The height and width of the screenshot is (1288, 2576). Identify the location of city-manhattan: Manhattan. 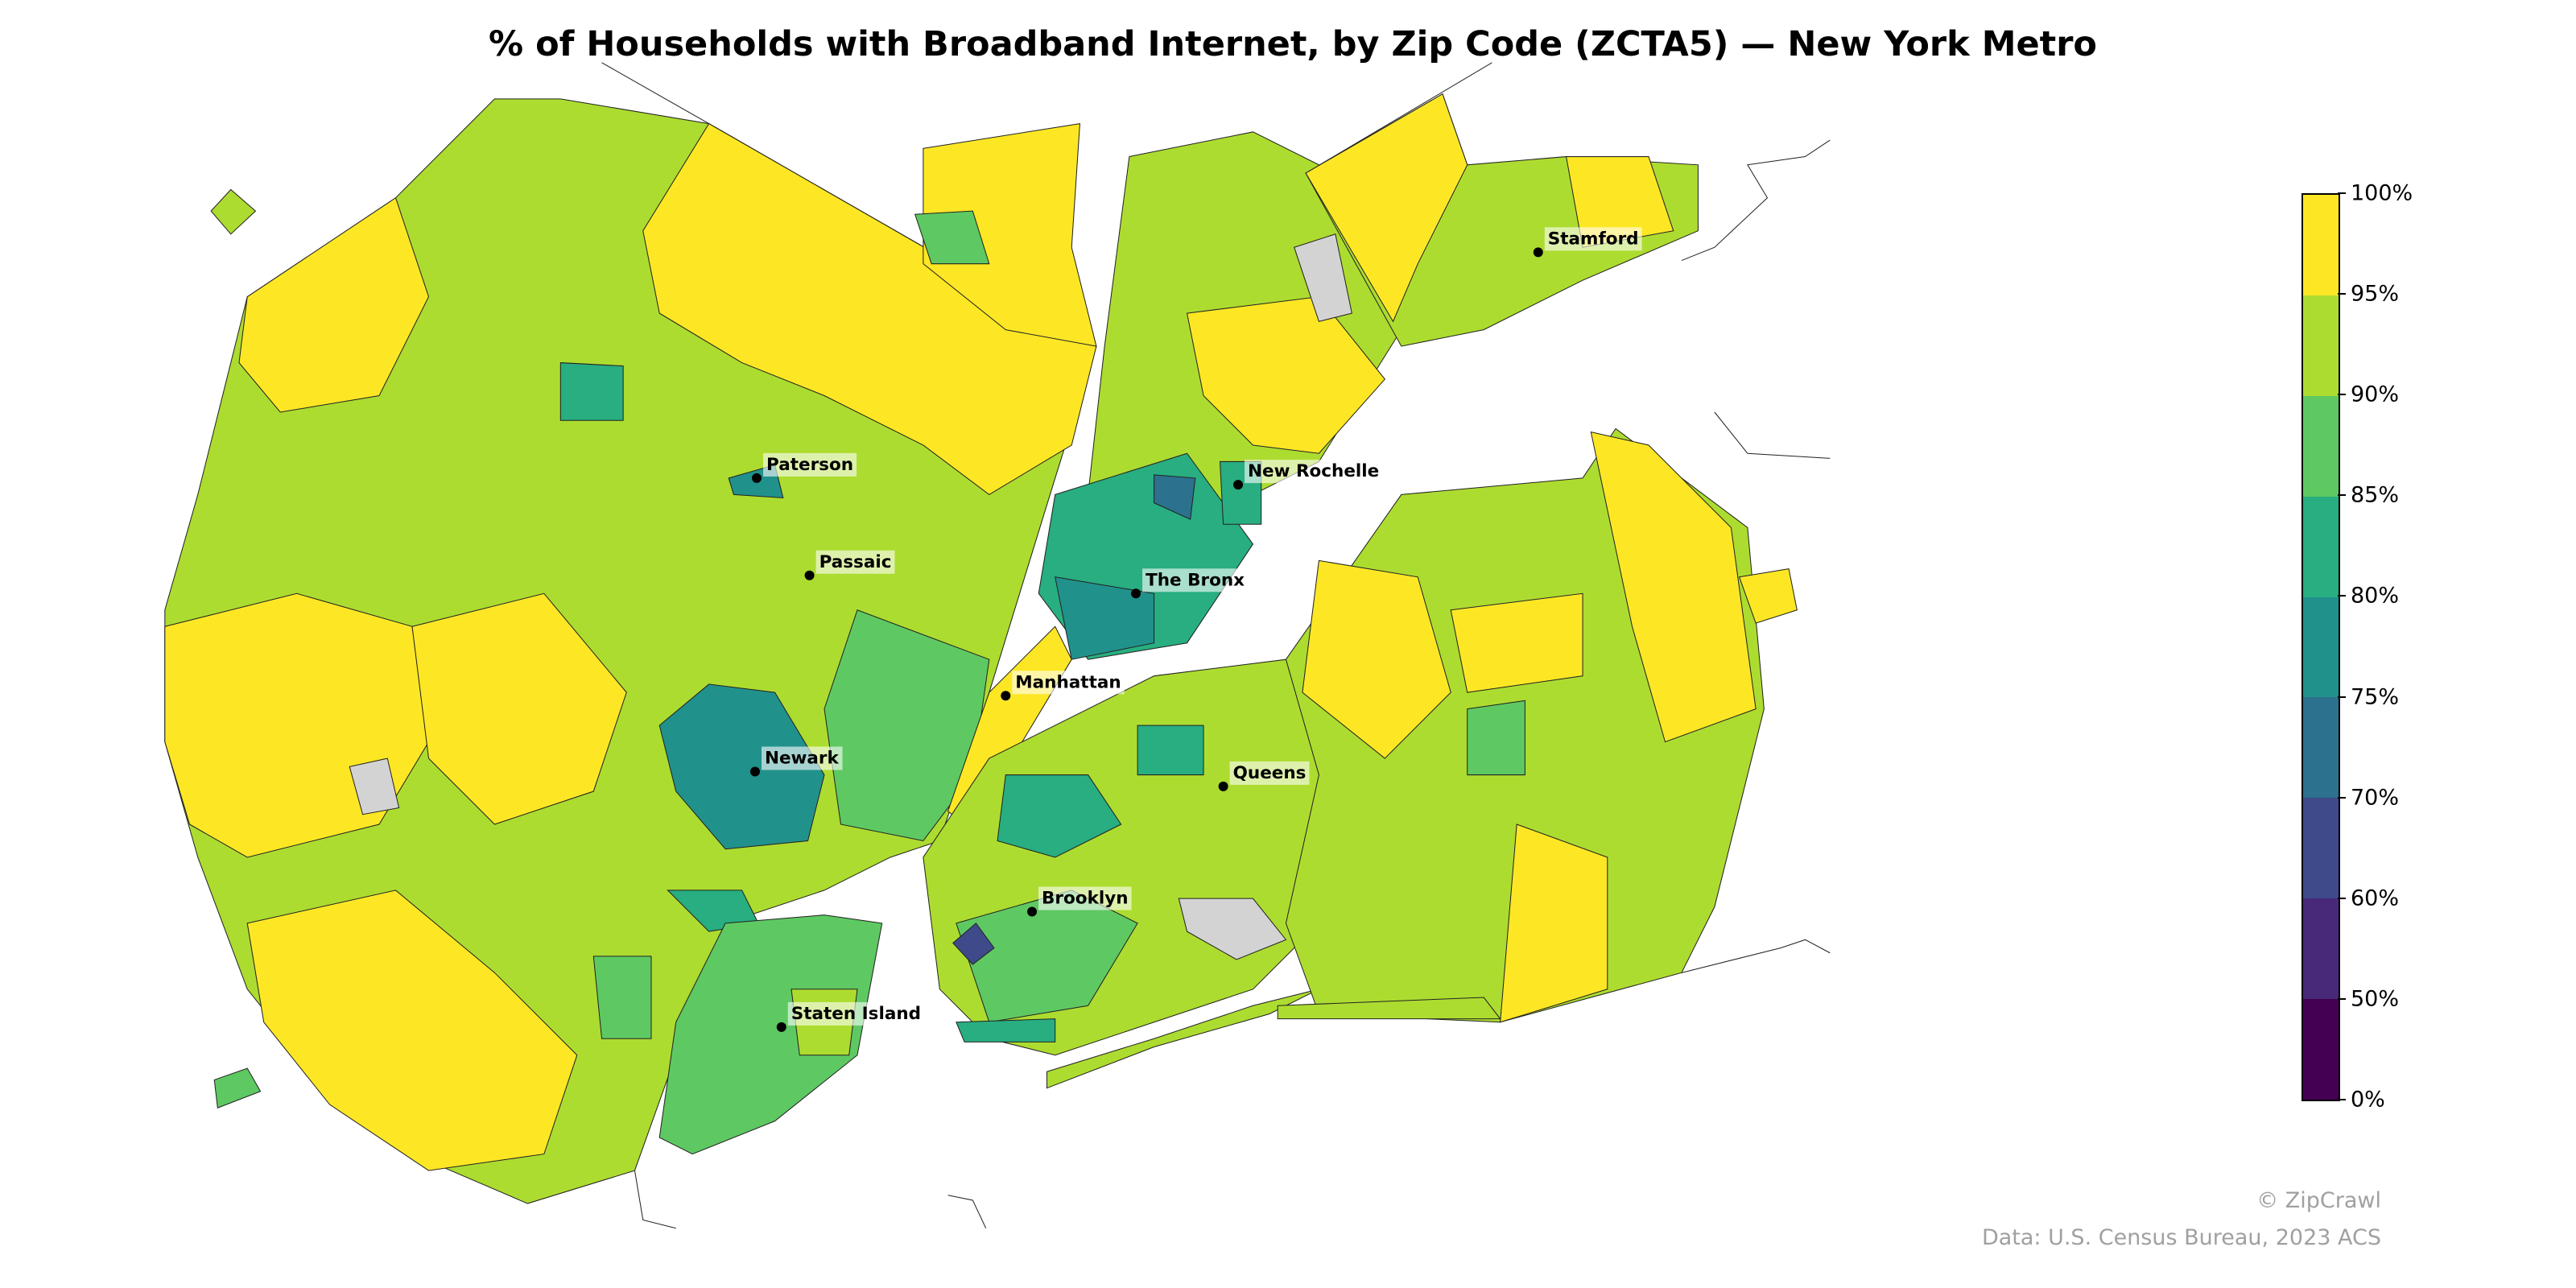
(1063, 686).